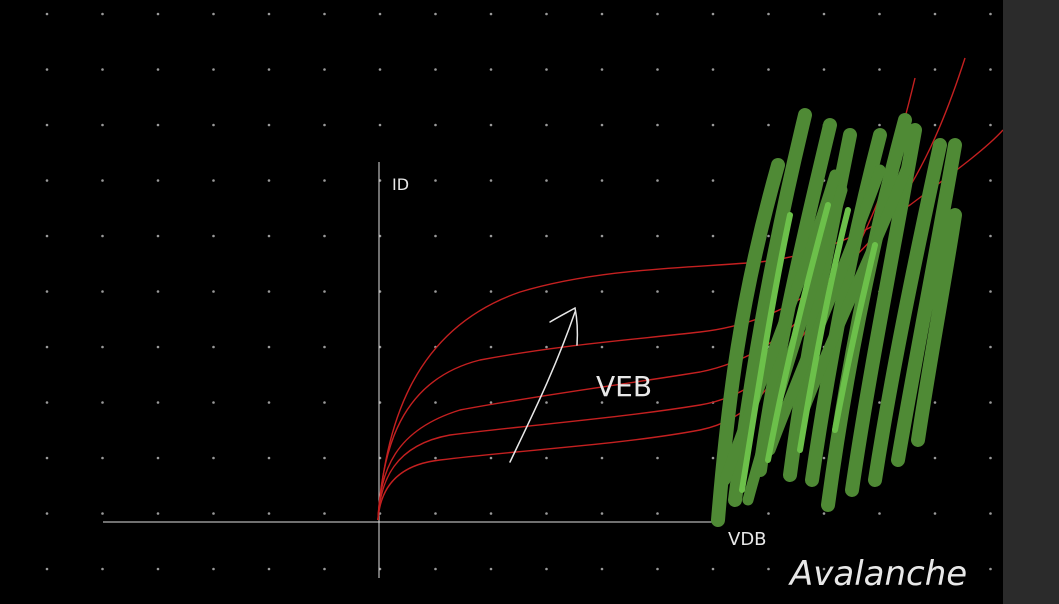 This screenshot has width=1059, height=604. What do you see at coordinates (544, 384) in the screenshot?
I see `veb-arrow` at bounding box center [544, 384].